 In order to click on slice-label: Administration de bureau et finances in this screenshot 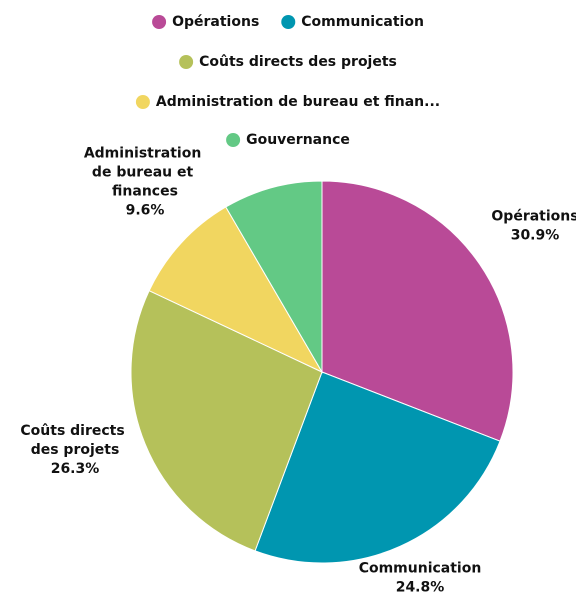, I will do `click(145, 173)`.